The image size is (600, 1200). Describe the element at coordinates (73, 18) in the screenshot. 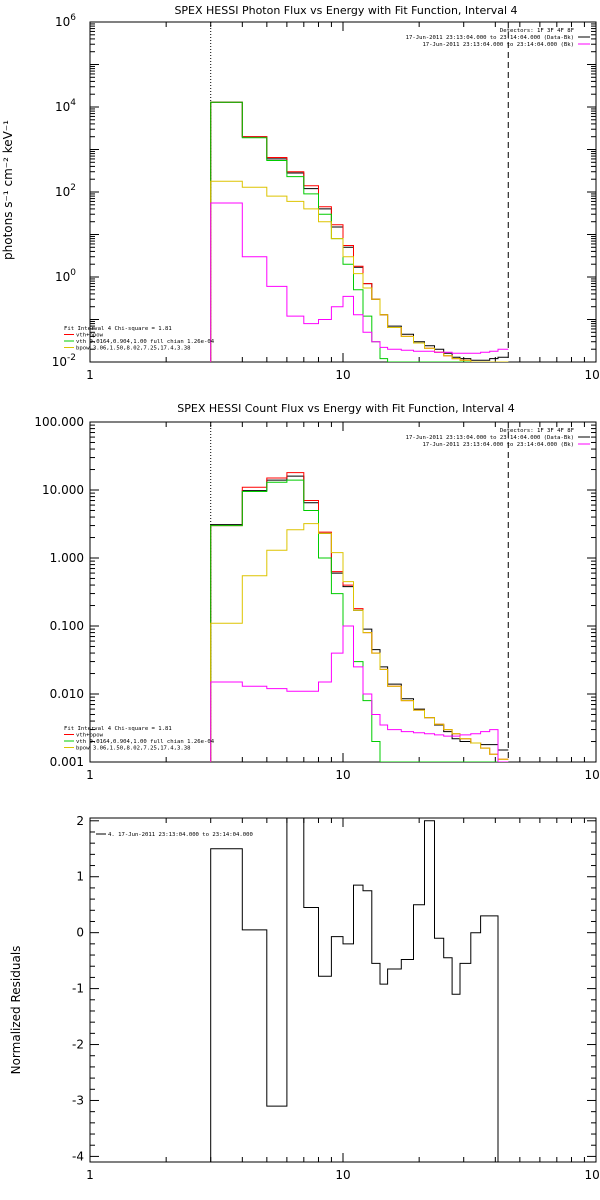

I see `photon-y-tick-exponent: 6` at that location.